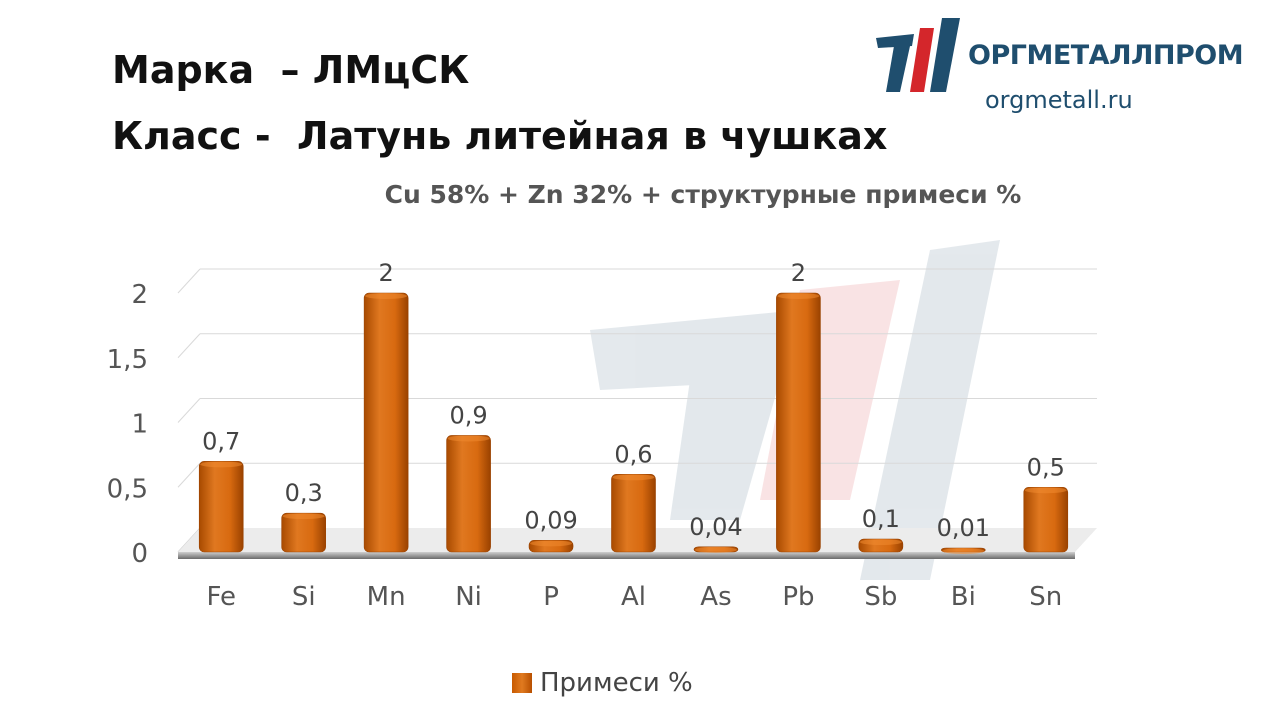  Describe the element at coordinates (469, 415) in the screenshot. I see `data-label: 0,9` at that location.